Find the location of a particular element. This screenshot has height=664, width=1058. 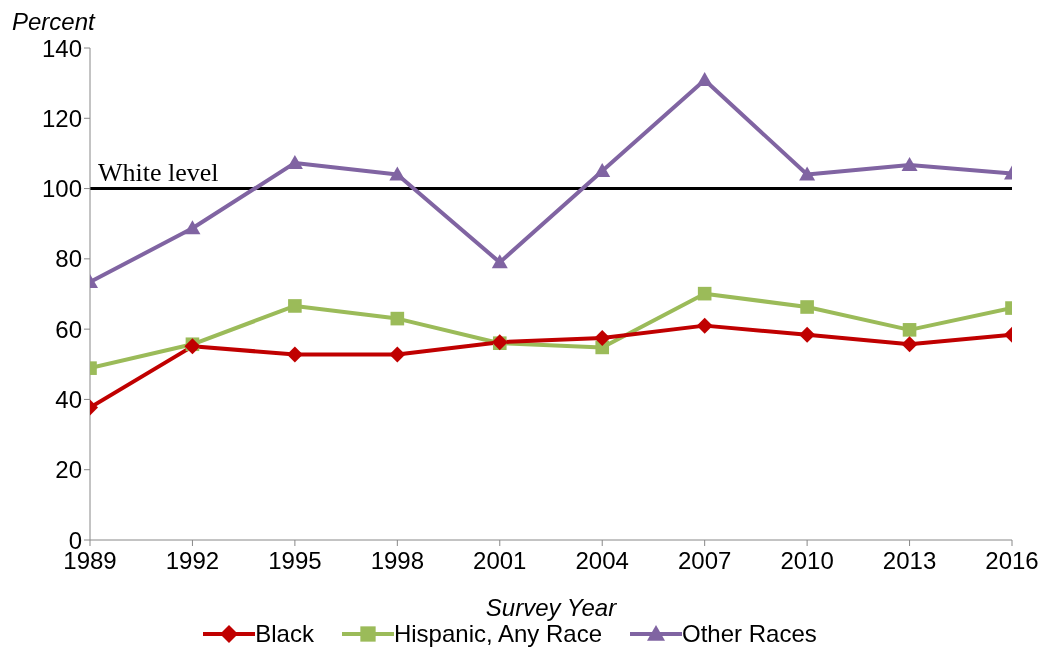

y-tick-label: 60 is located at coordinates (68, 329).